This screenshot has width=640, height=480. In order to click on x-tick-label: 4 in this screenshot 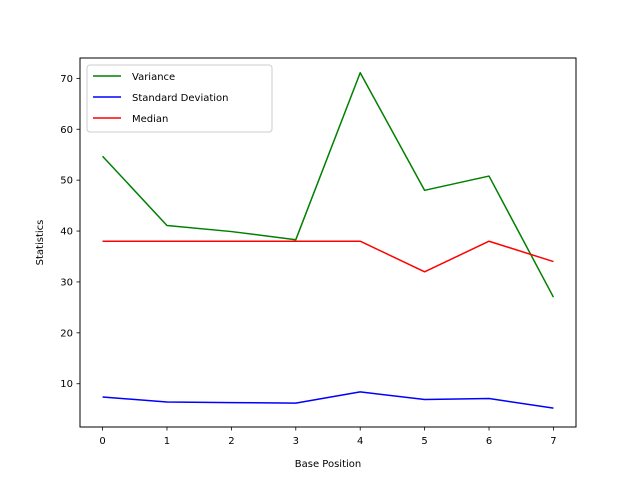, I will do `click(360, 441)`.